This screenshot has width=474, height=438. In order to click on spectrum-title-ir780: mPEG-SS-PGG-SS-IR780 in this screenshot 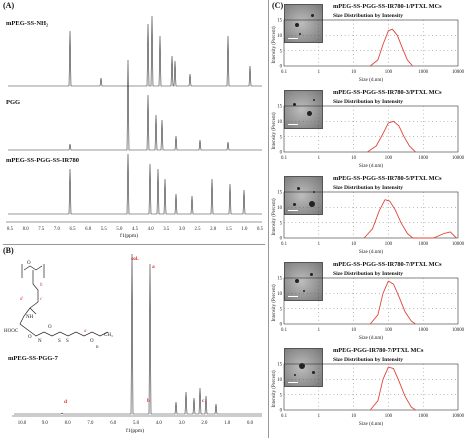, I will do `click(42, 160)`.